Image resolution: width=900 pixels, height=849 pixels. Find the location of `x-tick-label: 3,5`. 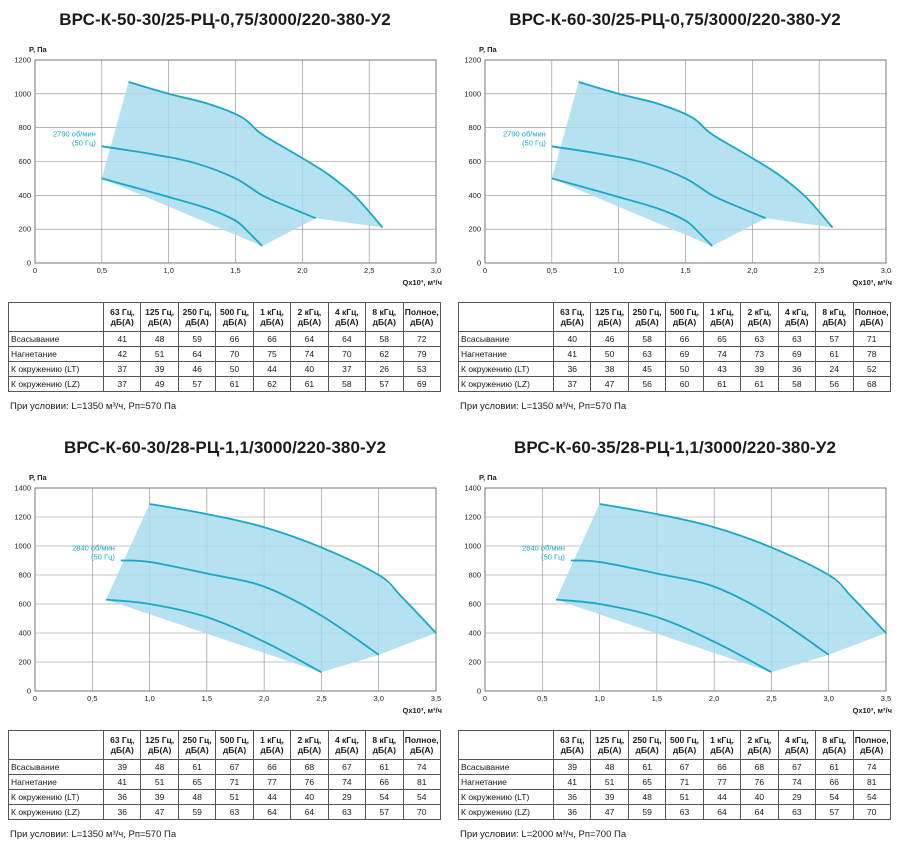

x-tick-label: 3,5 is located at coordinates (436, 698).